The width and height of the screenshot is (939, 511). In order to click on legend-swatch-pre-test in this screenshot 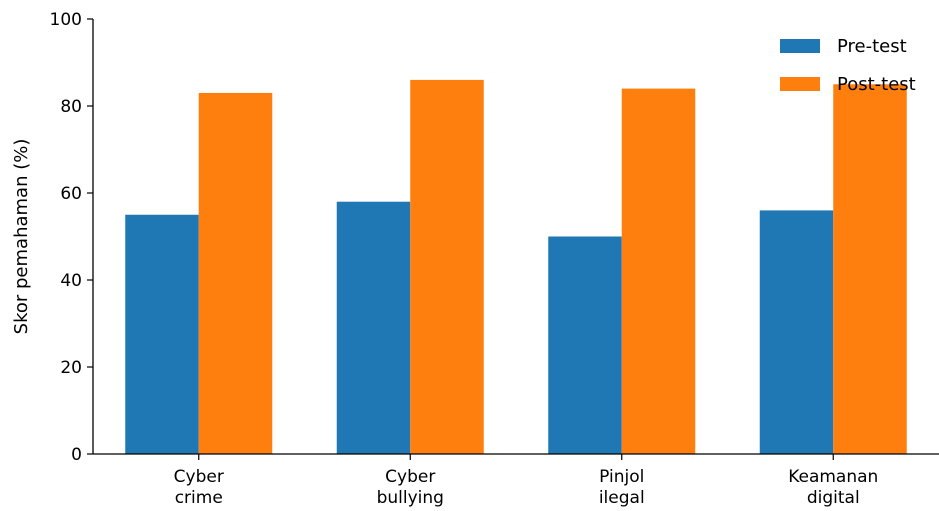, I will do `click(800, 46)`.